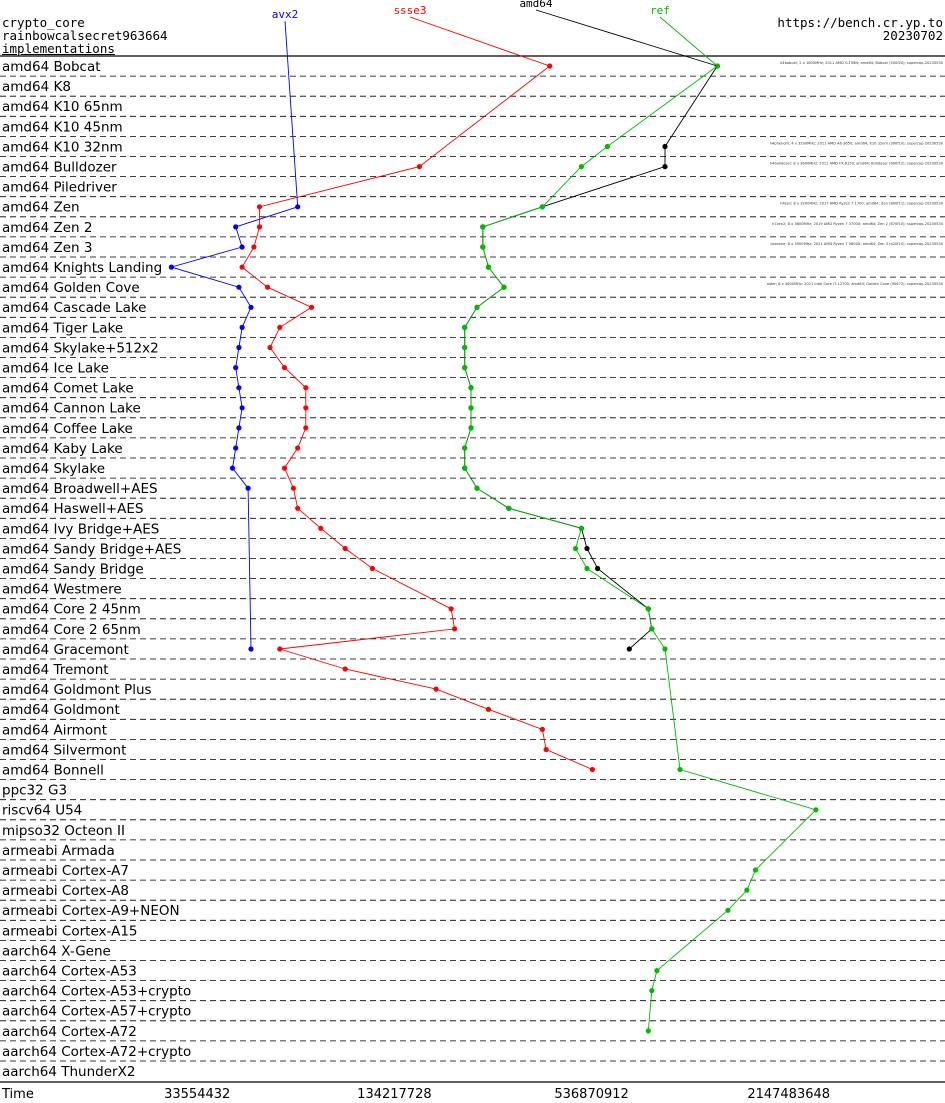 The image size is (945, 1103). I want to click on row-label: amd64 Cascade Lake, so click(74, 308).